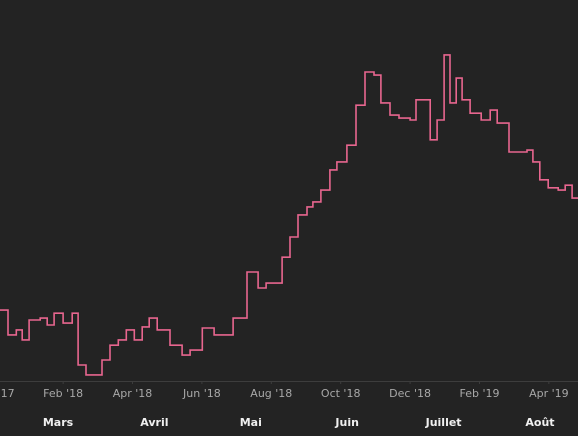 Image resolution: width=578 pixels, height=436 pixels. Describe the element at coordinates (346, 422) in the screenshot. I see `period-label: Juin` at that location.